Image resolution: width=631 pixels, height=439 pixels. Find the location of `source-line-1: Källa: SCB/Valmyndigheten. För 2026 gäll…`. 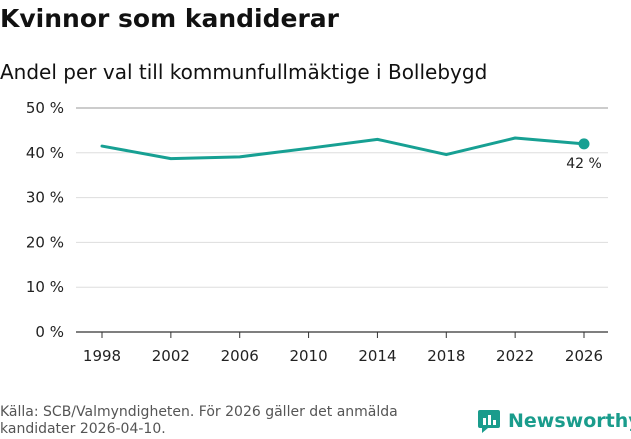

source-line-1: Källa: SCB/Valmyndigheten. För 2026 gäll… is located at coordinates (199, 412).